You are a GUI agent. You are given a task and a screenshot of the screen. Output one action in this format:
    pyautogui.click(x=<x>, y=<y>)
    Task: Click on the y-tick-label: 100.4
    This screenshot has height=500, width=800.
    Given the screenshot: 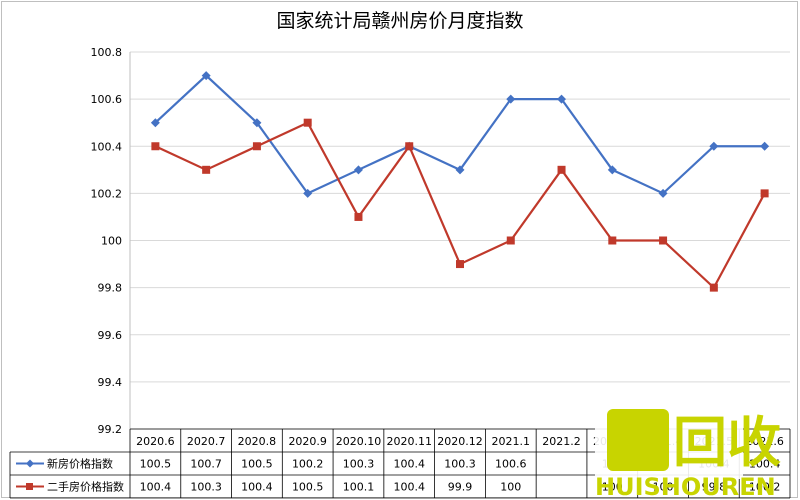 What is the action you would take?
    pyautogui.click(x=107, y=146)
    